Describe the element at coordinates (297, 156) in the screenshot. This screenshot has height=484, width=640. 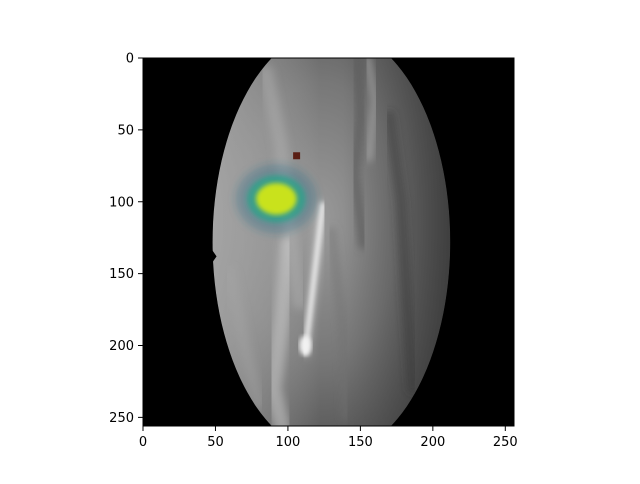
I see `point-marker` at that location.